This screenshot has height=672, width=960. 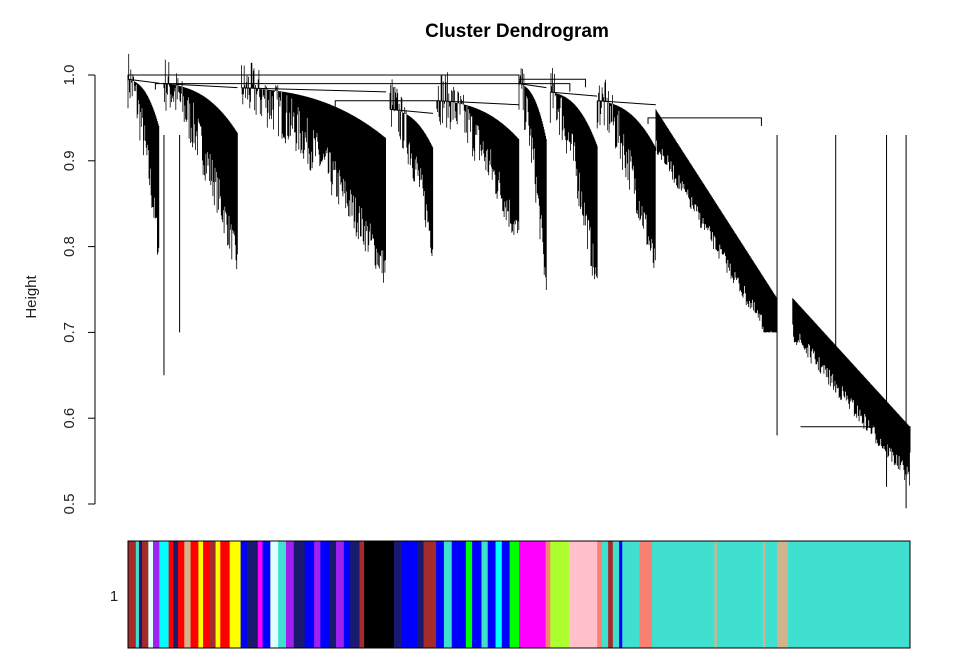 I want to click on y-tick-label: 0.9, so click(x=69, y=160).